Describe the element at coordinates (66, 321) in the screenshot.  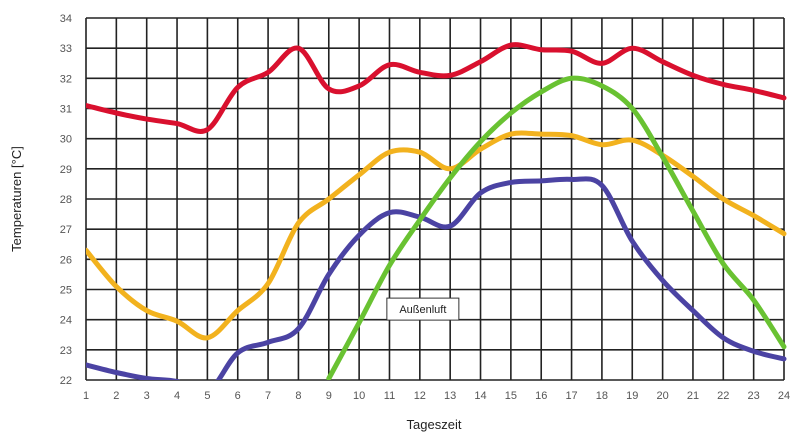
I see `y-tick-label: 24` at that location.